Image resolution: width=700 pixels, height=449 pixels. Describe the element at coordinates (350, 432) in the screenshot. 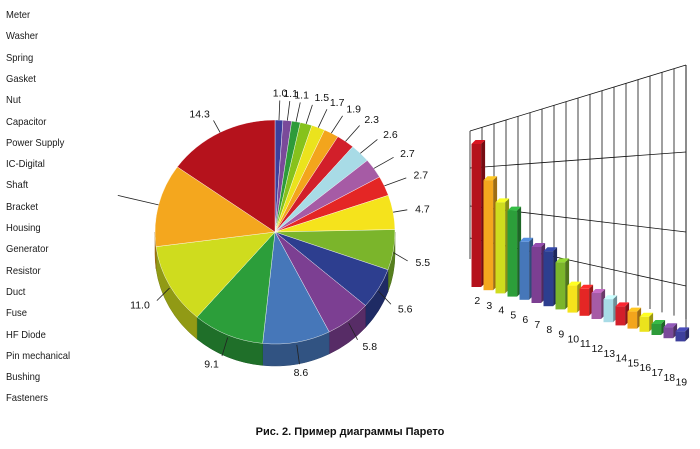

I see `figure-caption: Рис. 2. Пример диаграммы Парето` at that location.